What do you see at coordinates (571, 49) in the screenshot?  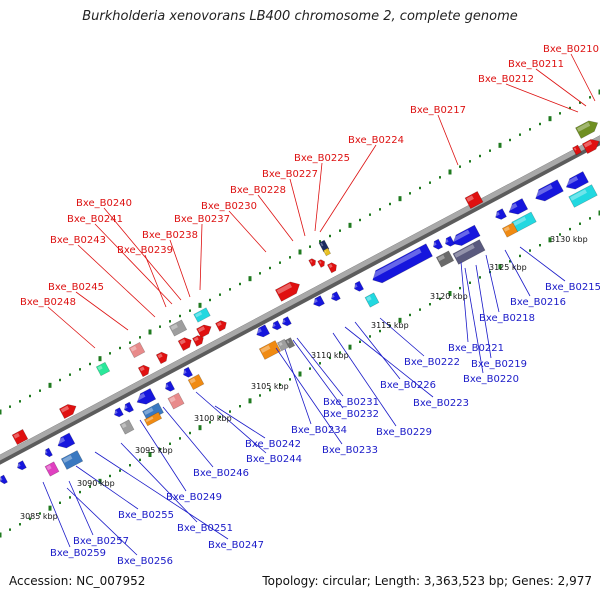 I see `top-gene-label: Bxe_B0210` at bounding box center [571, 49].